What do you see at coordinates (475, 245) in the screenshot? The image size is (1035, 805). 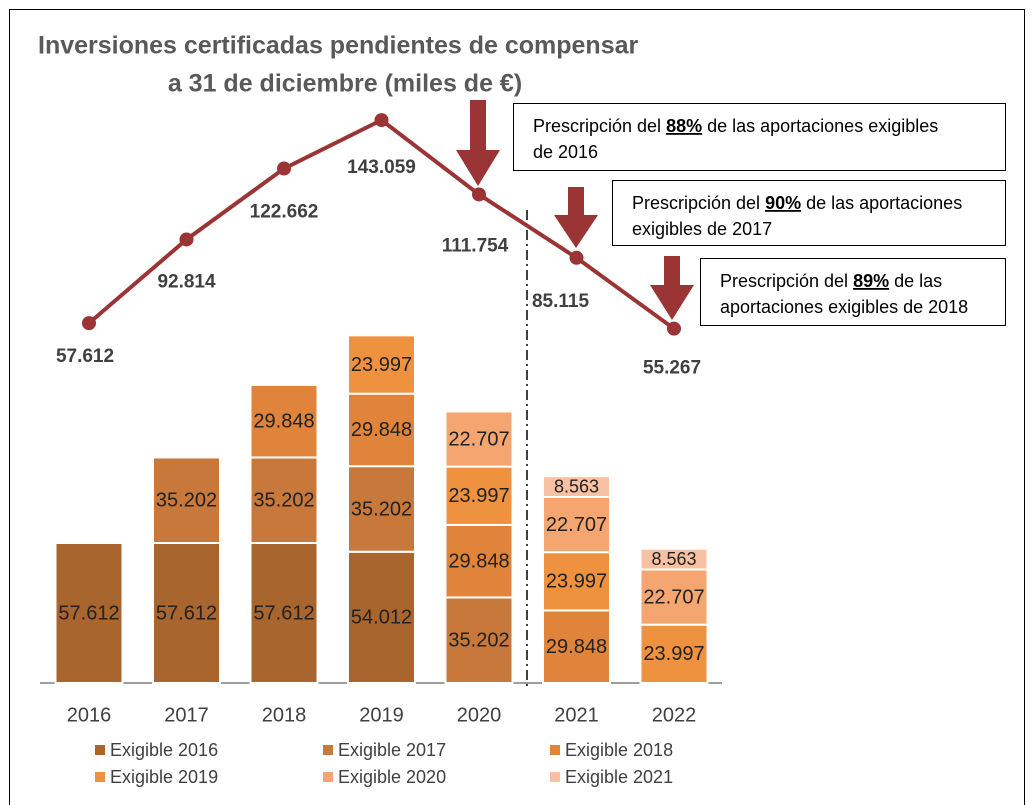 I see `line-value-label: 111.754` at bounding box center [475, 245].